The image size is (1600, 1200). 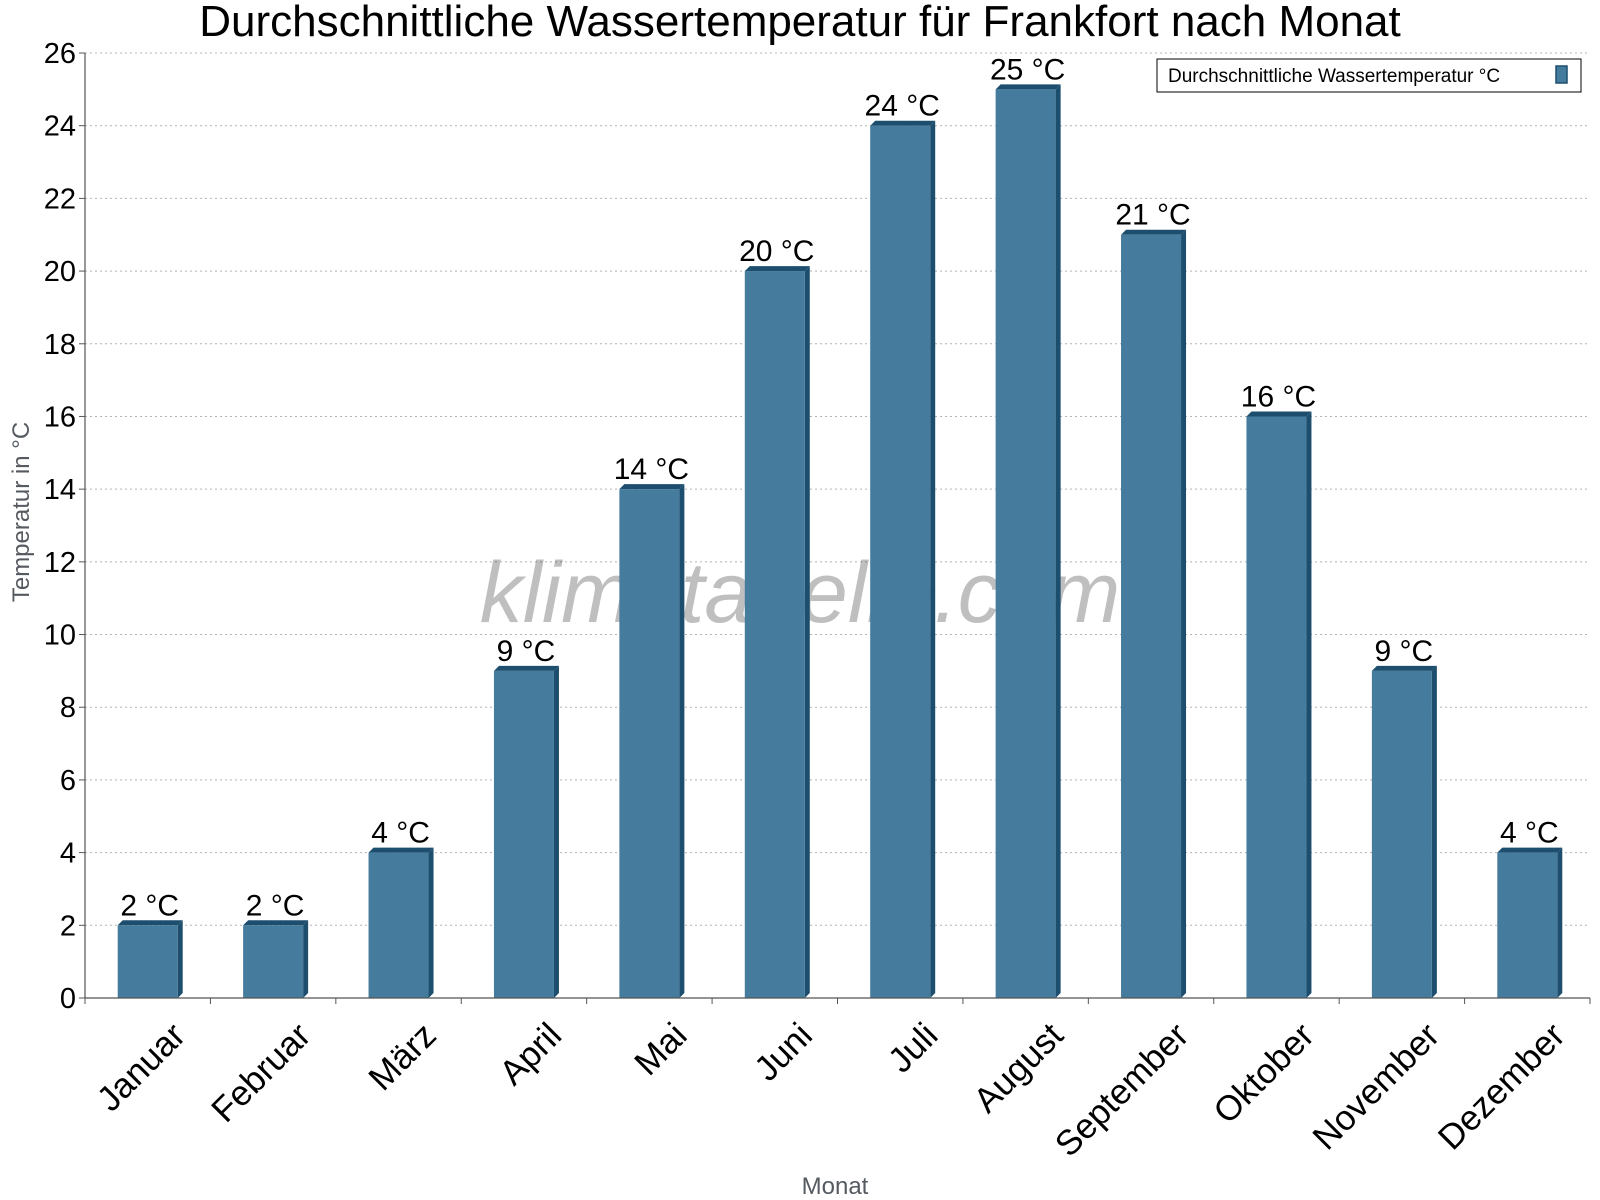 I want to click on bar-september, so click(x=1154, y=613).